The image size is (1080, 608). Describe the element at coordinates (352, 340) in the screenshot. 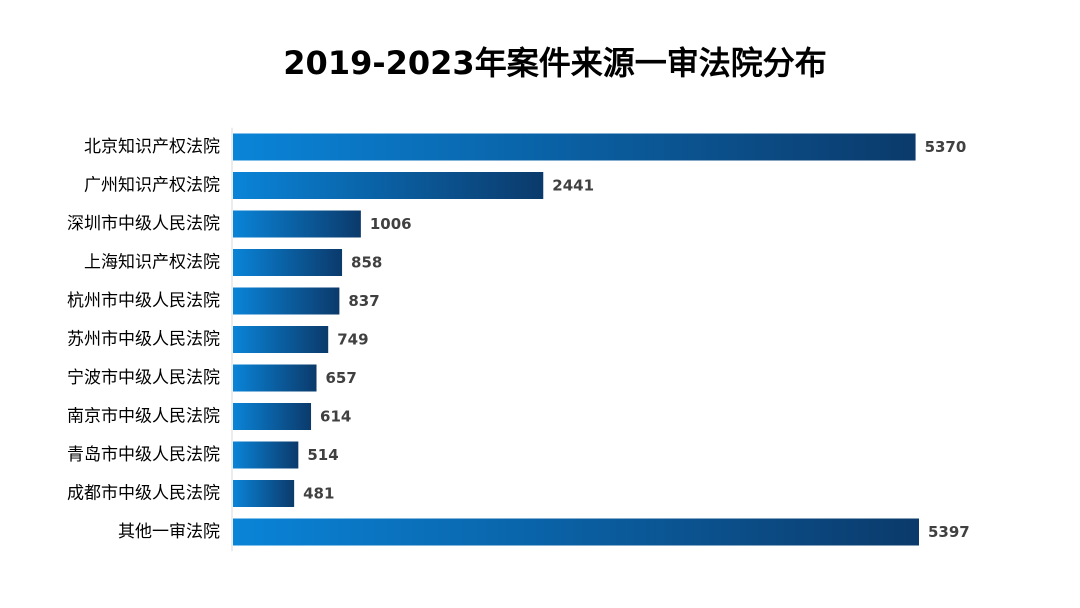

I see `data-label: 749` at that location.